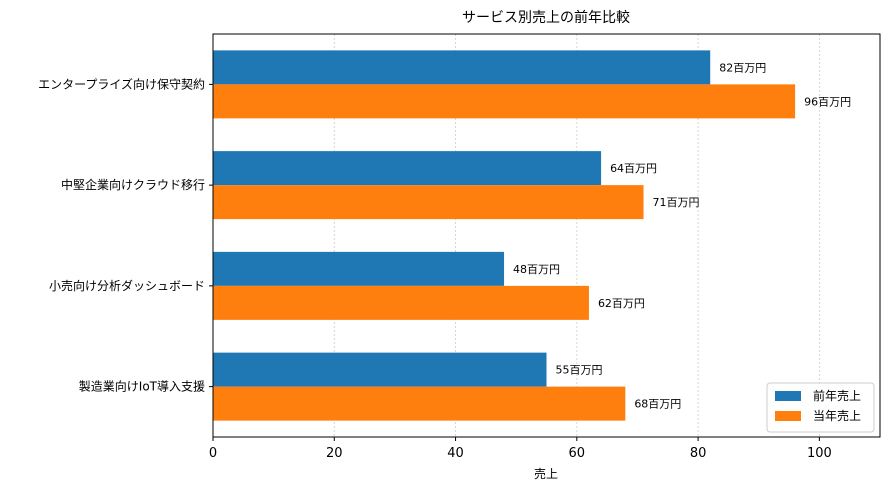 This screenshot has width=889, height=490. What do you see at coordinates (837, 415) in the screenshot?
I see `legend-label: 当年売上` at bounding box center [837, 415].